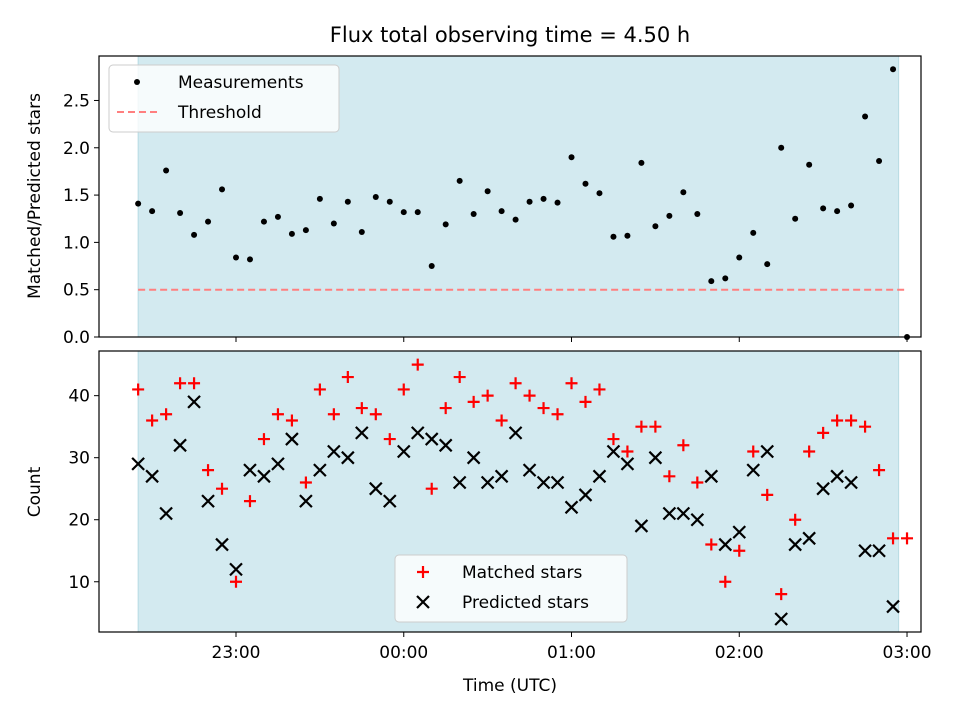 This screenshot has width=960, height=720. What do you see at coordinates (510, 35) in the screenshot?
I see `chart-title: Flux total observing time = 4.50 h` at bounding box center [510, 35].